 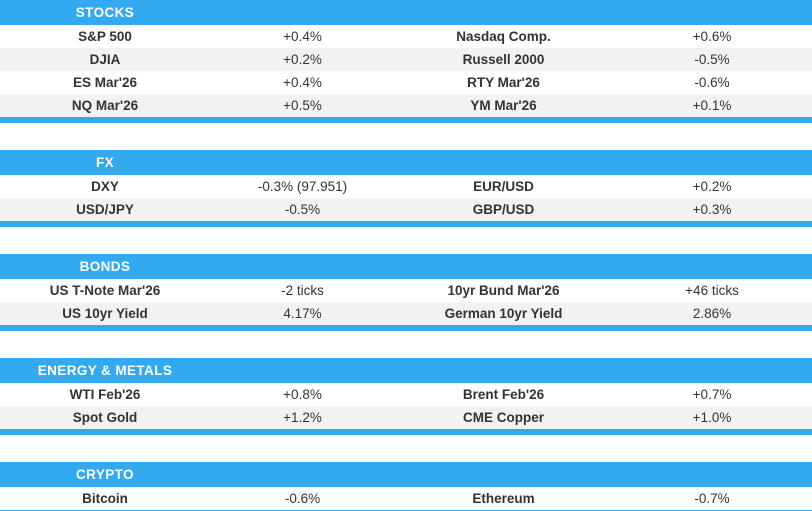 I want to click on table-row: Spot Gold +1.2% CME Copper +1.0%, so click(x=406, y=417).